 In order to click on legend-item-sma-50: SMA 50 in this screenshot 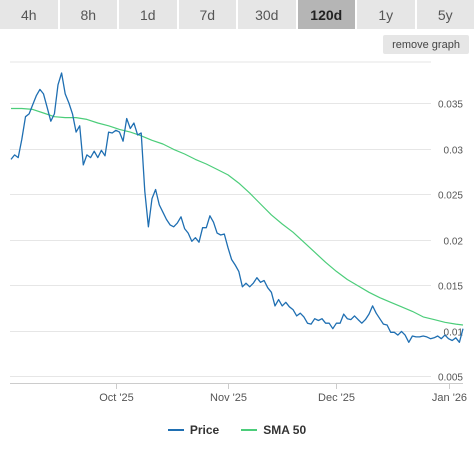, I will do `click(273, 430)`.